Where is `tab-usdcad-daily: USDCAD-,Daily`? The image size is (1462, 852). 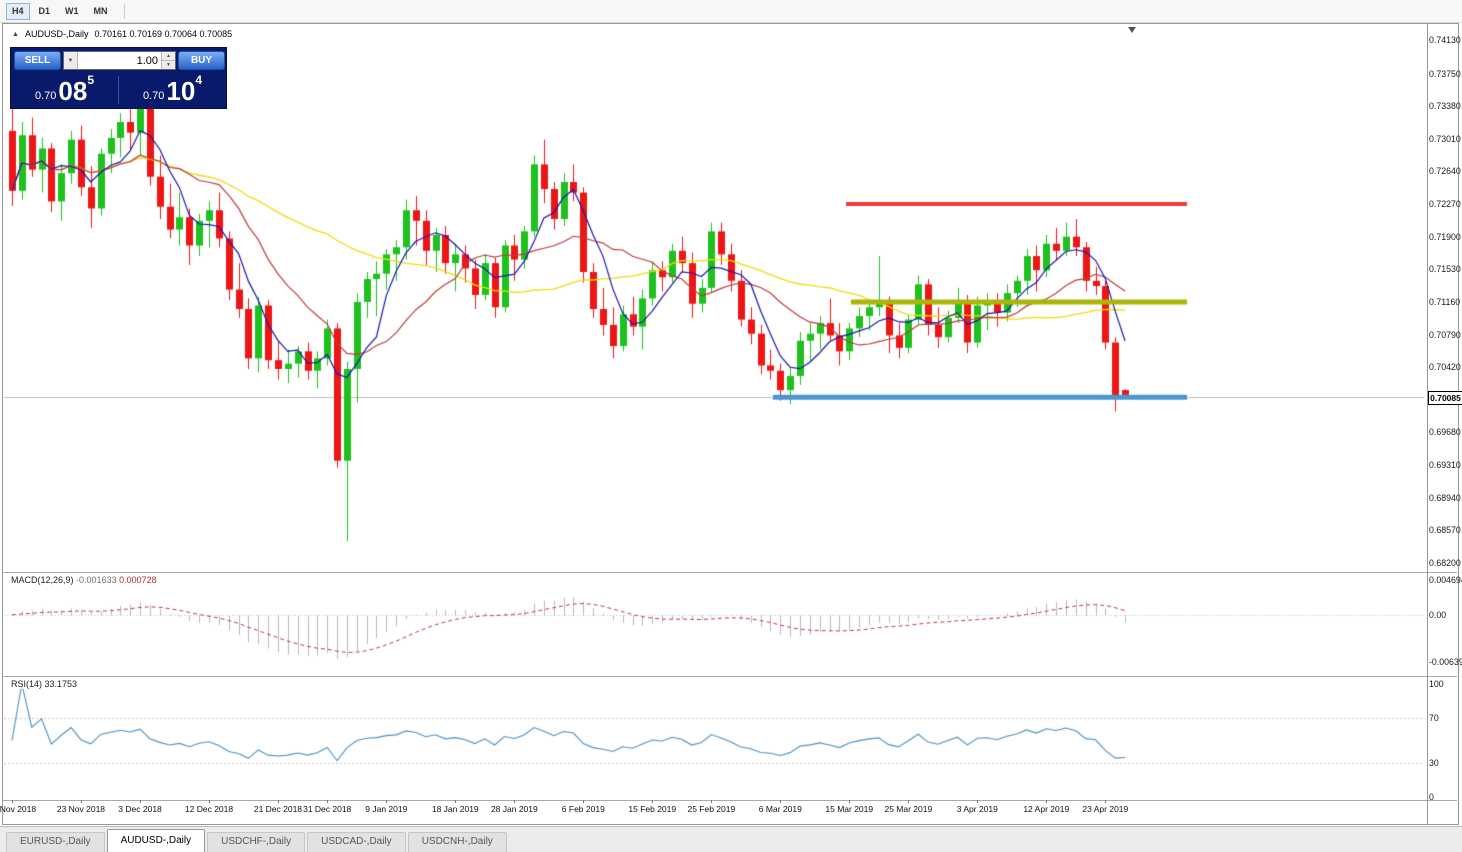 tab-usdcad-daily: USDCAD-,Daily is located at coordinates (356, 842).